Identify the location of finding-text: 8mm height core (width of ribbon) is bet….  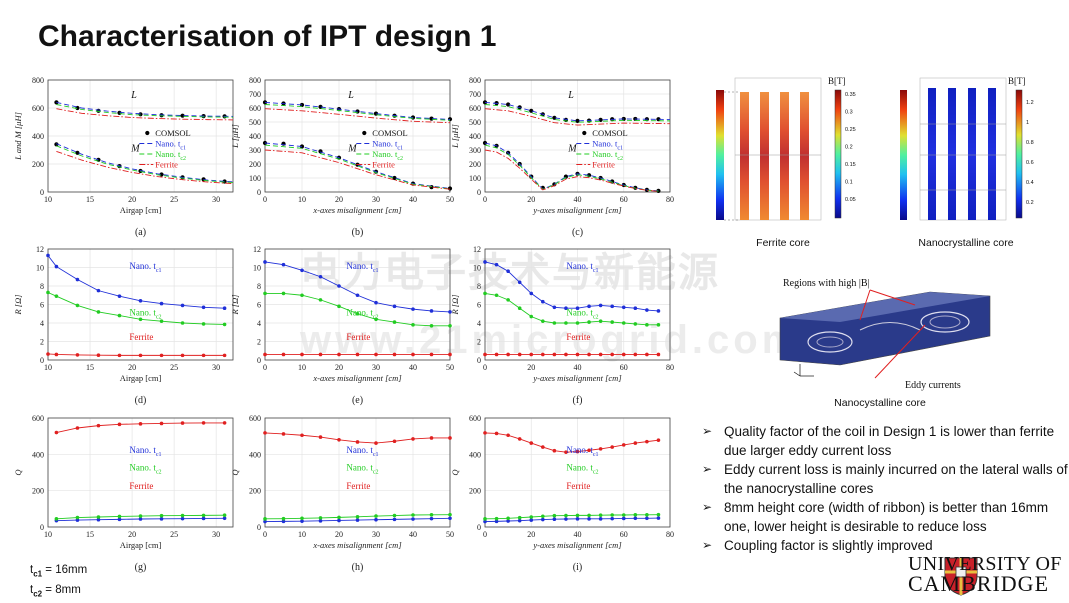
(886, 517).